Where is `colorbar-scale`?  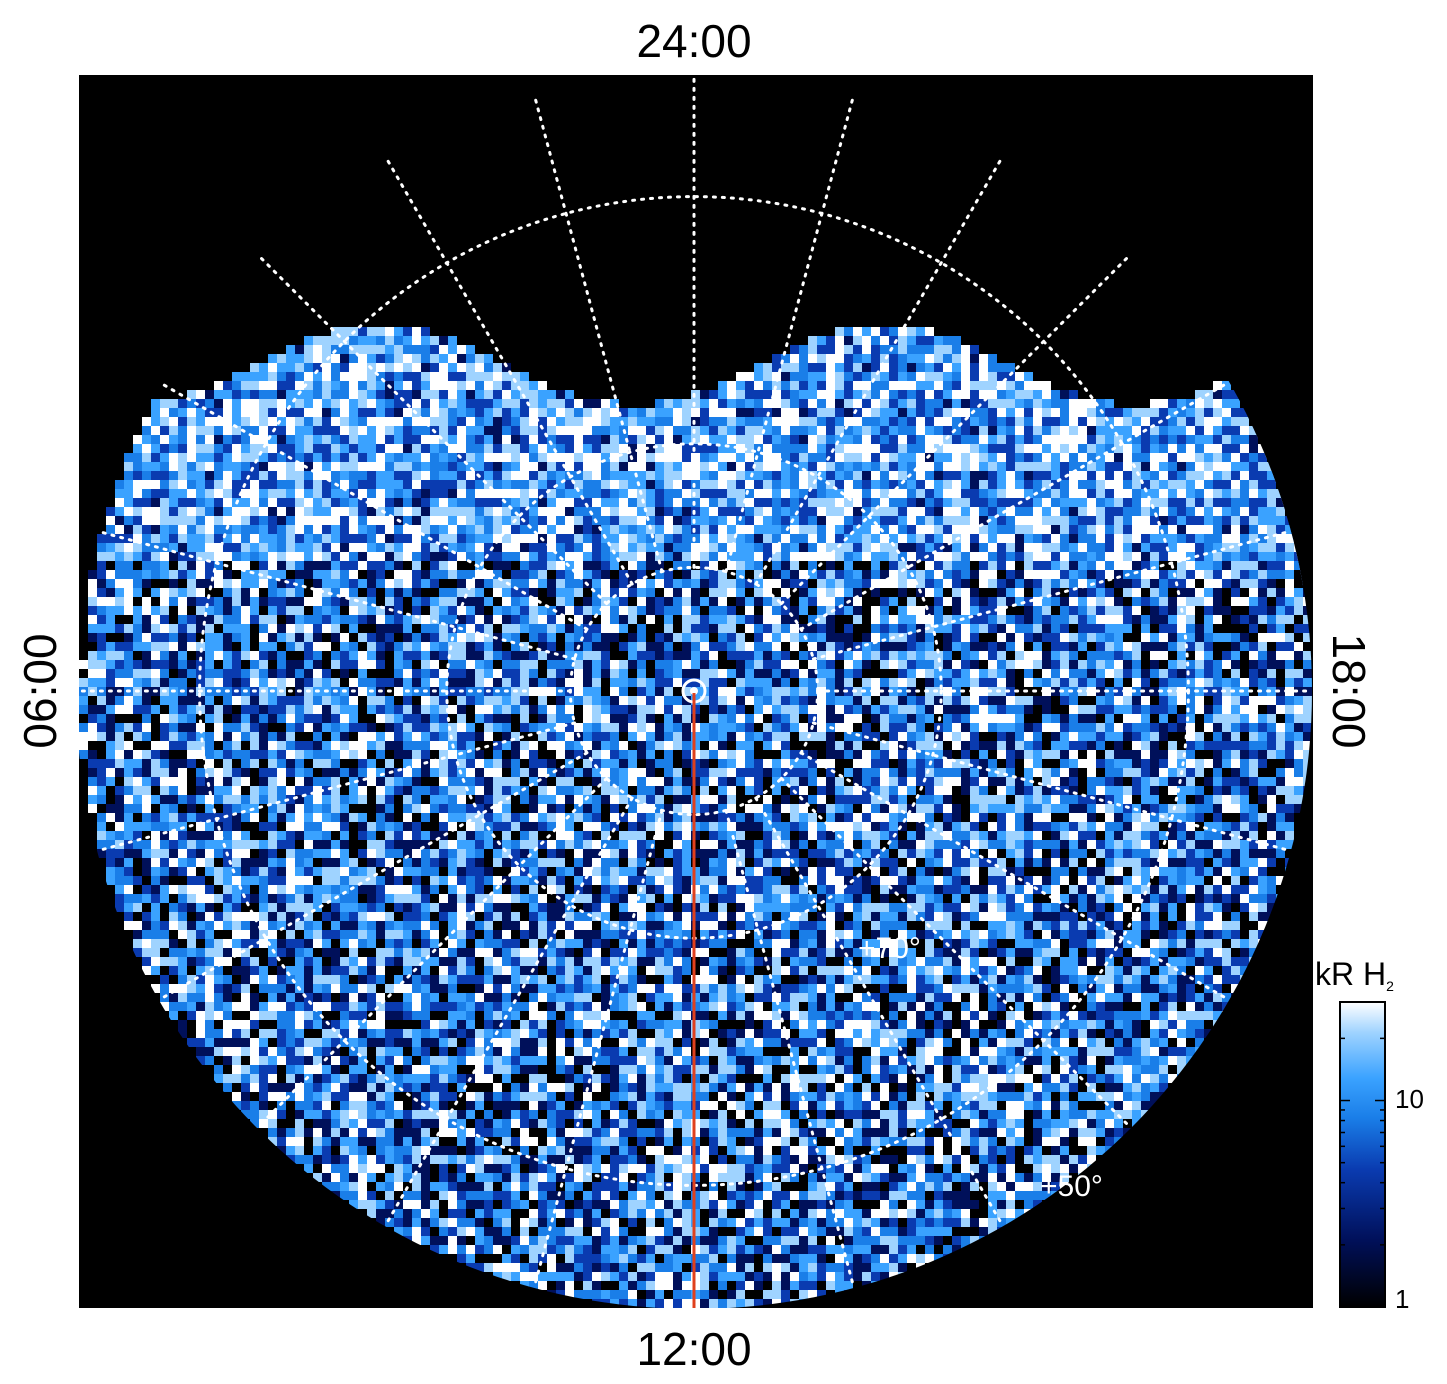 colorbar-scale is located at coordinates (1362, 1154).